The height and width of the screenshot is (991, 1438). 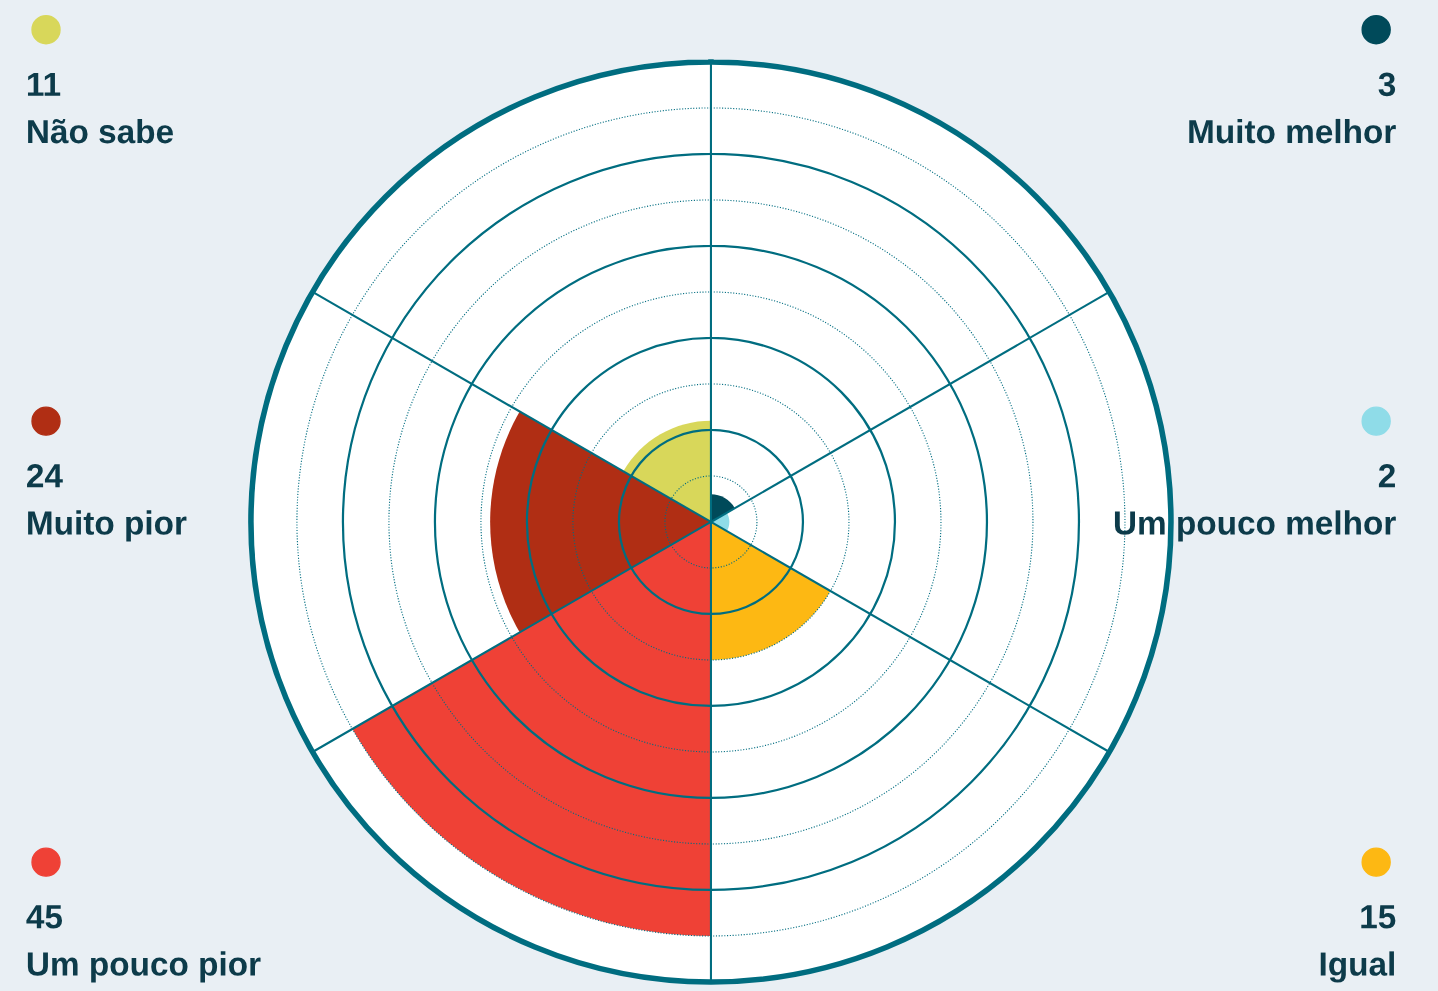 What do you see at coordinates (107, 526) in the screenshot?
I see `category-label: Muito pior` at bounding box center [107, 526].